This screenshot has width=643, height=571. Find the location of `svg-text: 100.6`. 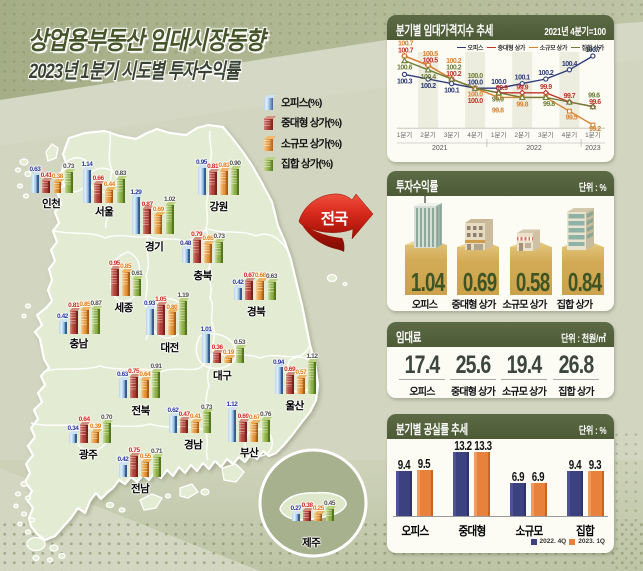

svg-text: 100.6 is located at coordinates (405, 68).